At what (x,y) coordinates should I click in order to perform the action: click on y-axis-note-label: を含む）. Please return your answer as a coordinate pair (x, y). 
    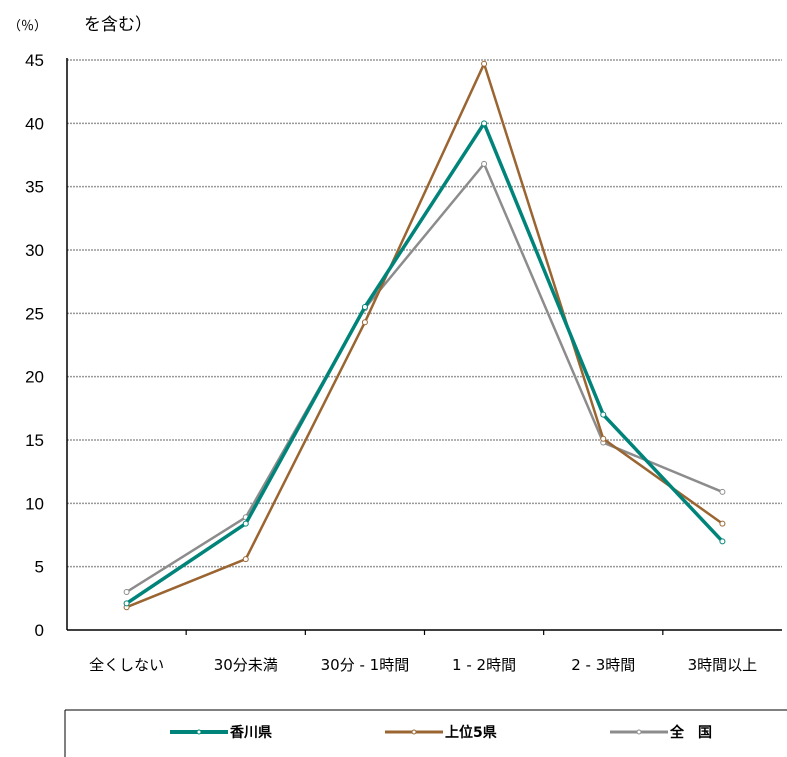
    Looking at the image, I should click on (118, 25).